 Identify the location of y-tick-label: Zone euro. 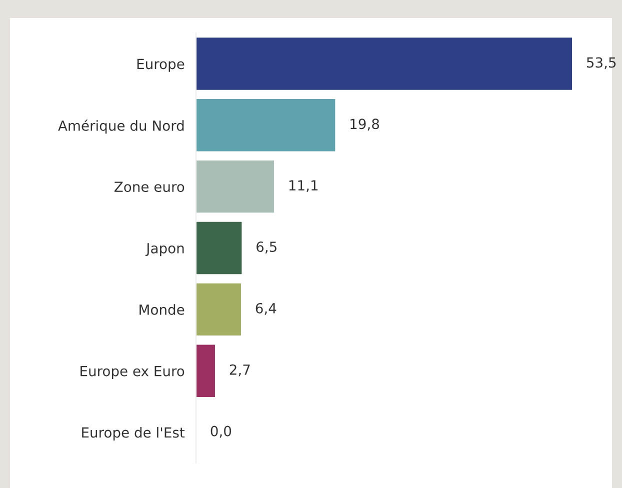
(149, 187).